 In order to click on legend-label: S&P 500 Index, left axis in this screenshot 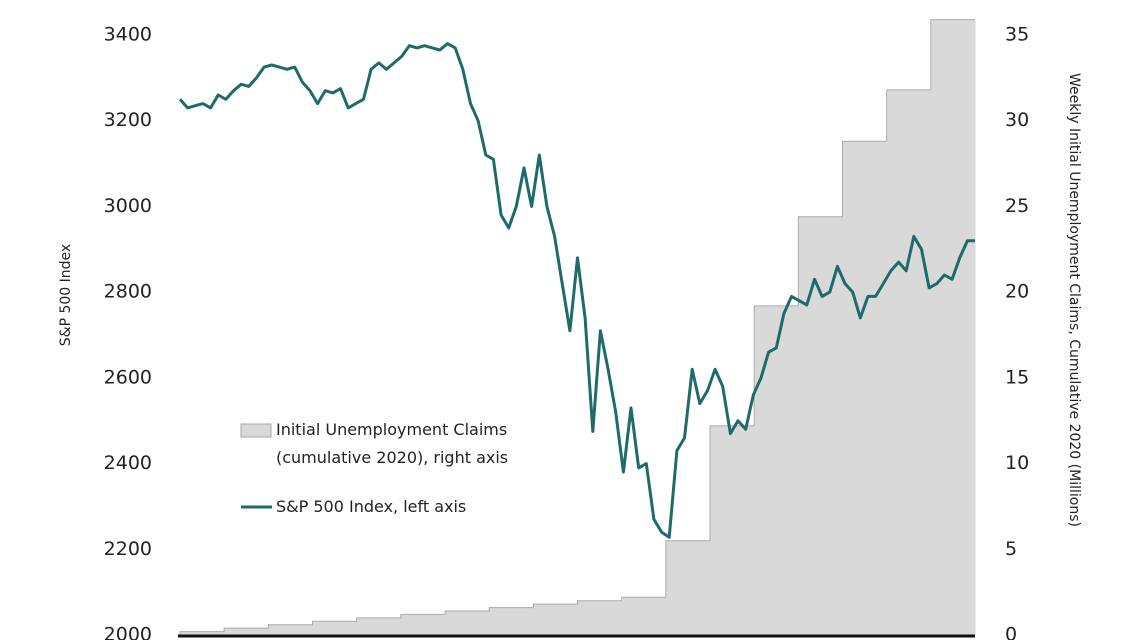, I will do `click(371, 506)`.